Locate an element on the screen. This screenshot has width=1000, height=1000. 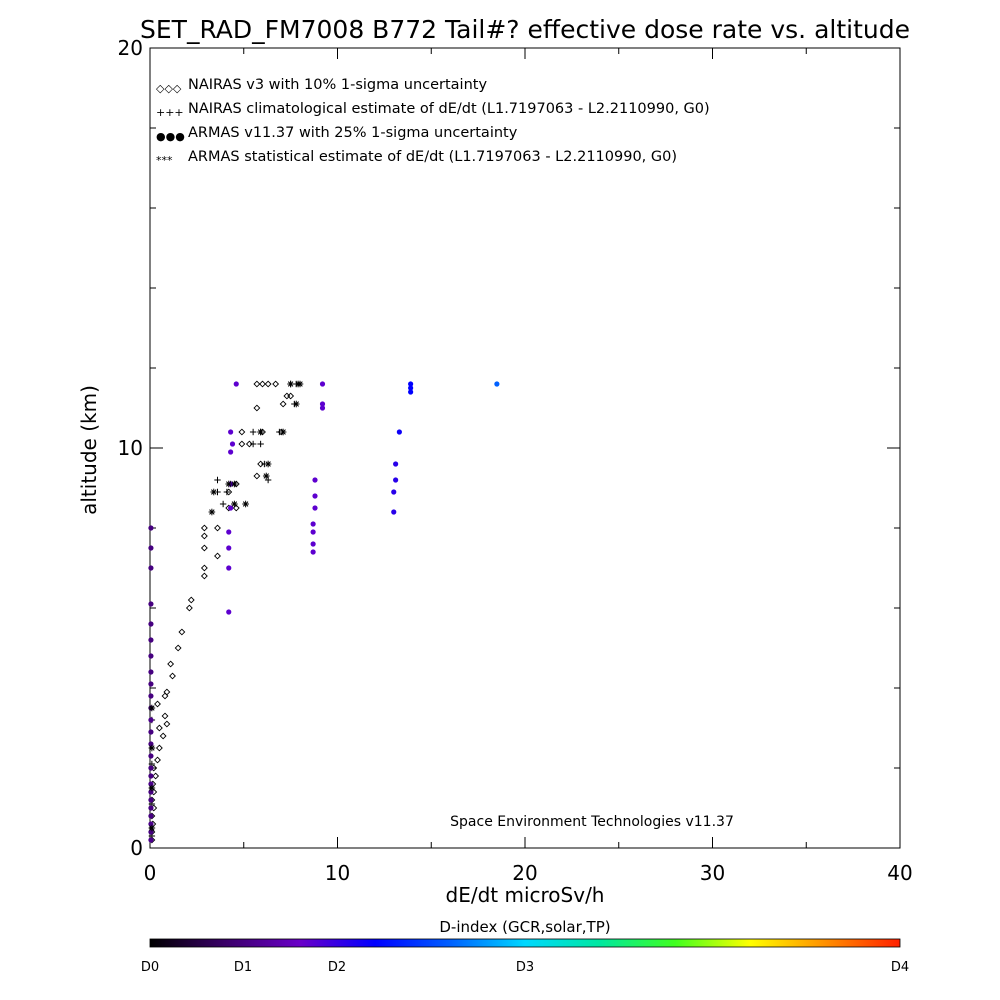
annotation-text: Space Environment Technologies v11.37 is located at coordinates (592, 822).